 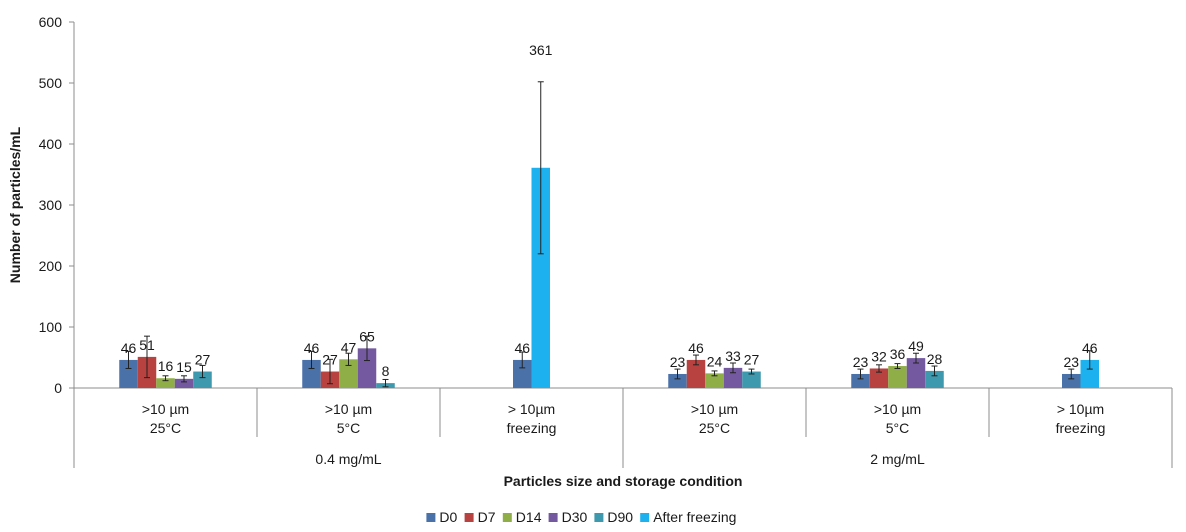 I want to click on legend-label: D90, so click(x=620, y=517).